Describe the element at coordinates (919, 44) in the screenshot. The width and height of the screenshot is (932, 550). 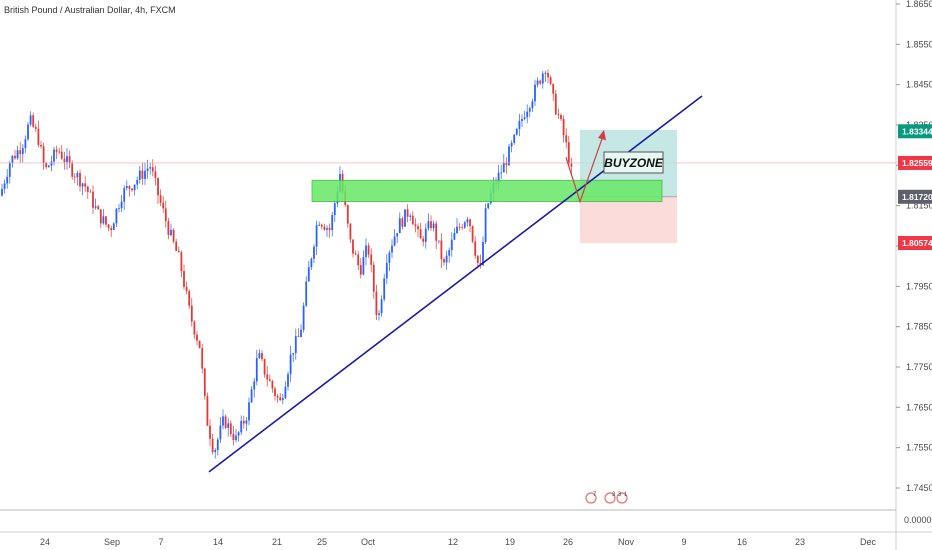
I see `price-tick-label: 1.85500` at that location.